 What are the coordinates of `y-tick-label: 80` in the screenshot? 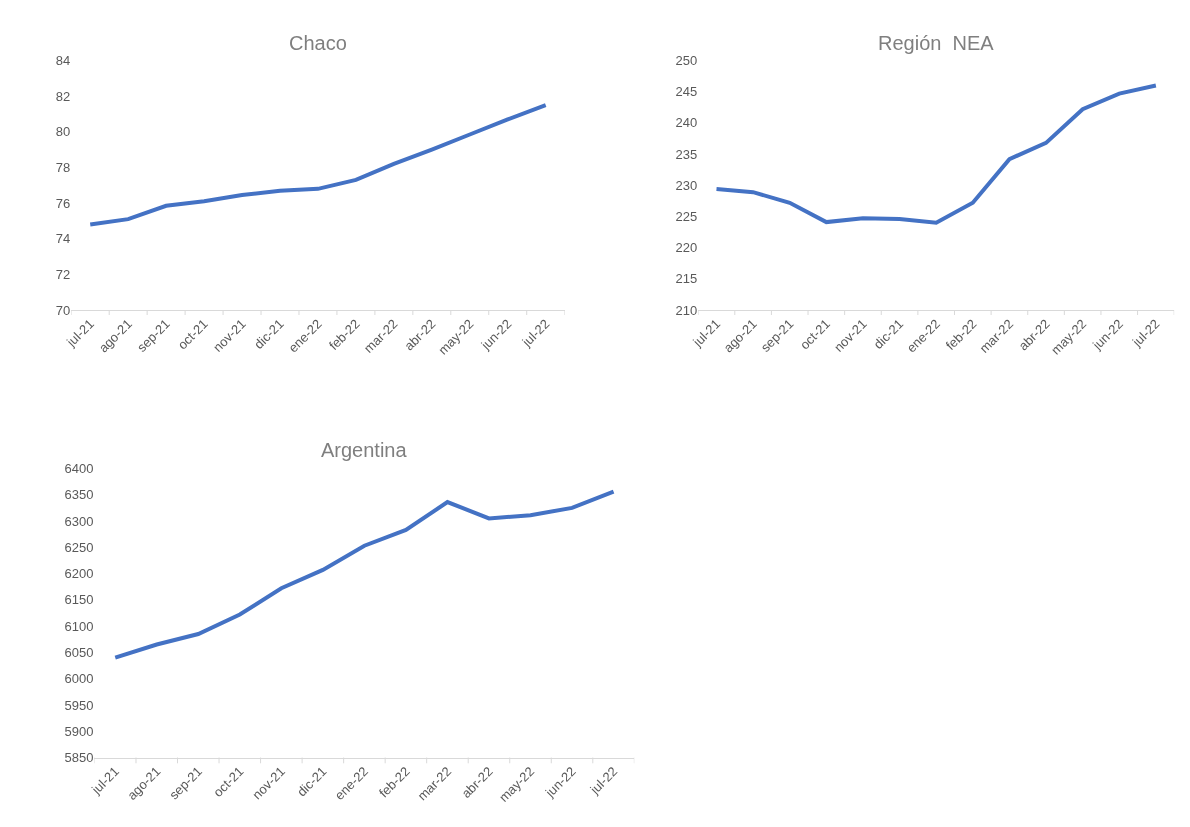 It's located at (63, 132).